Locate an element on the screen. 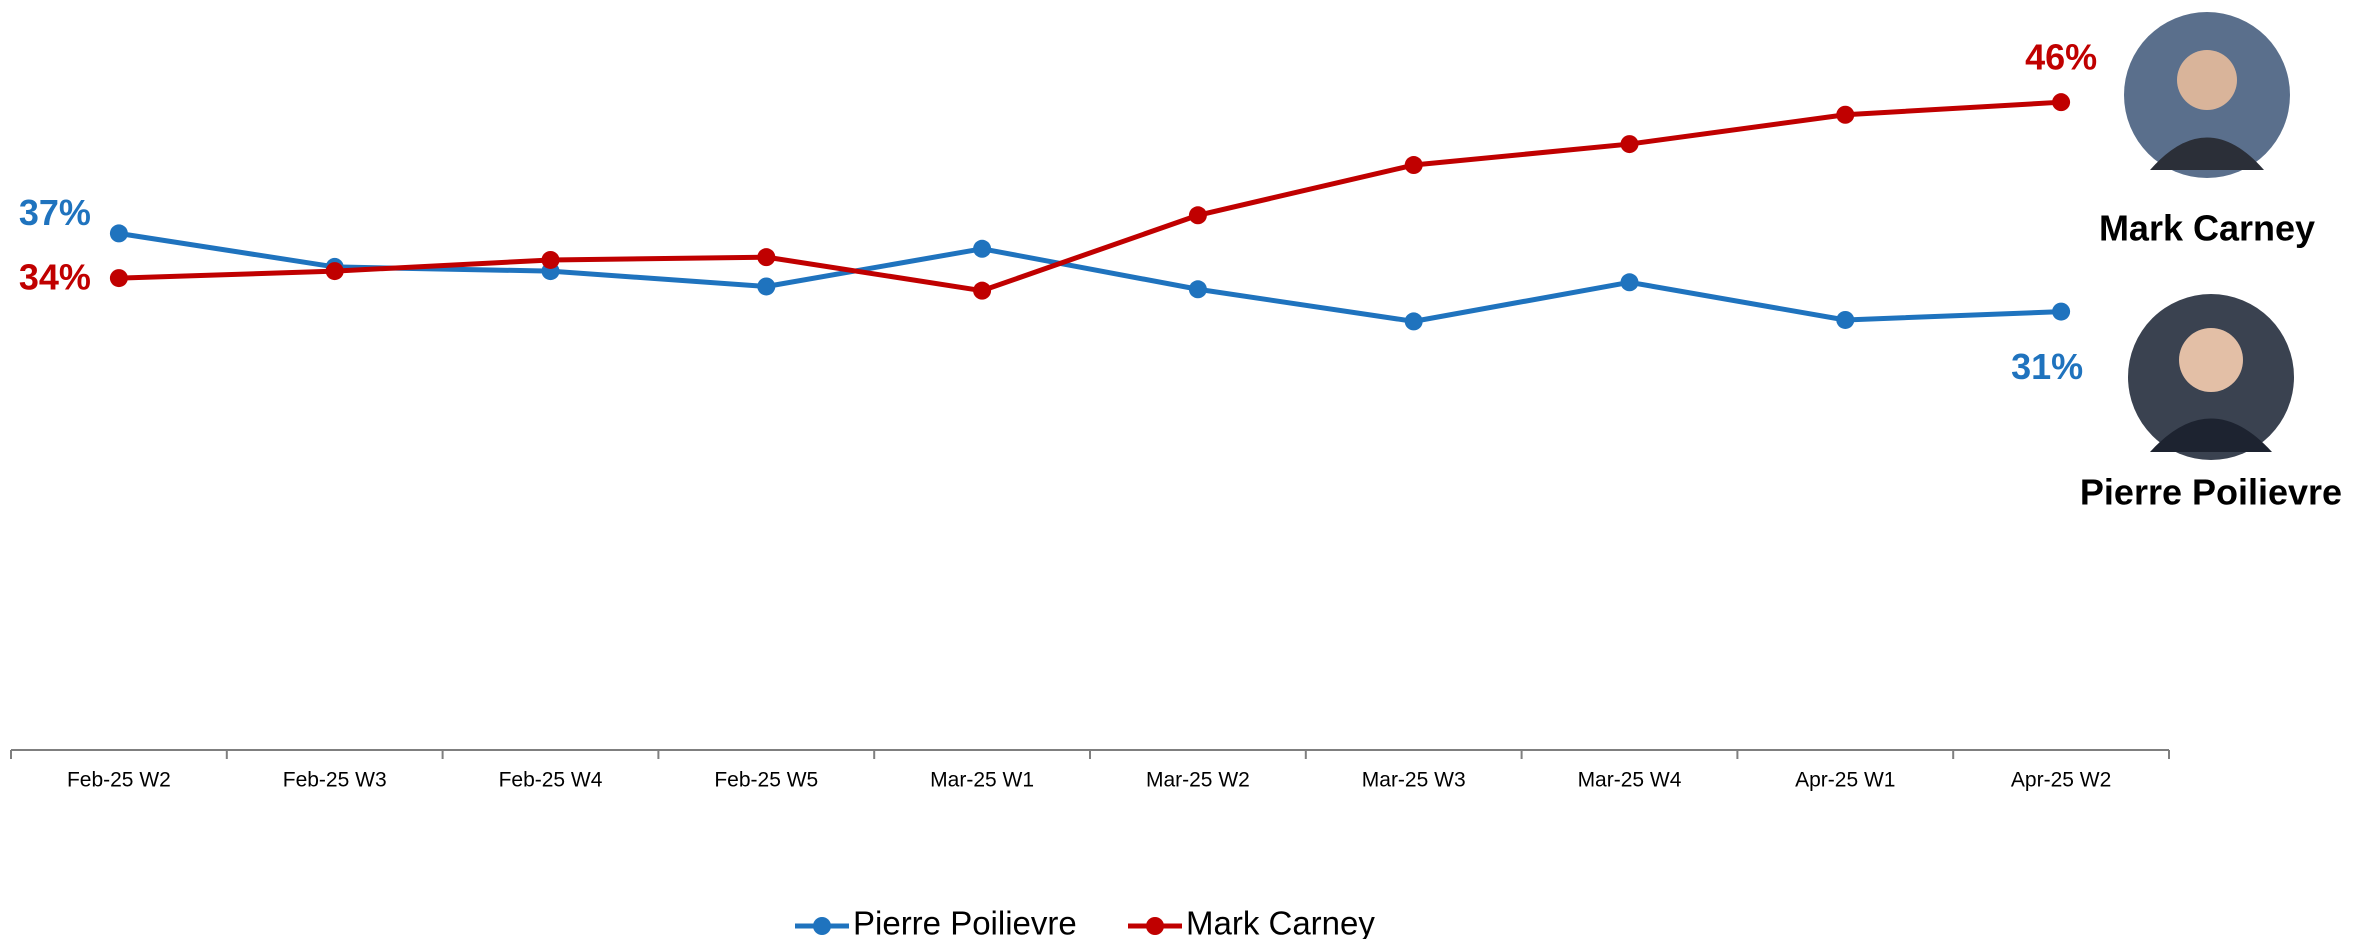 Image resolution: width=2353 pixels, height=939 pixels. x-tick-label: Feb-25 W3 is located at coordinates (335, 780).